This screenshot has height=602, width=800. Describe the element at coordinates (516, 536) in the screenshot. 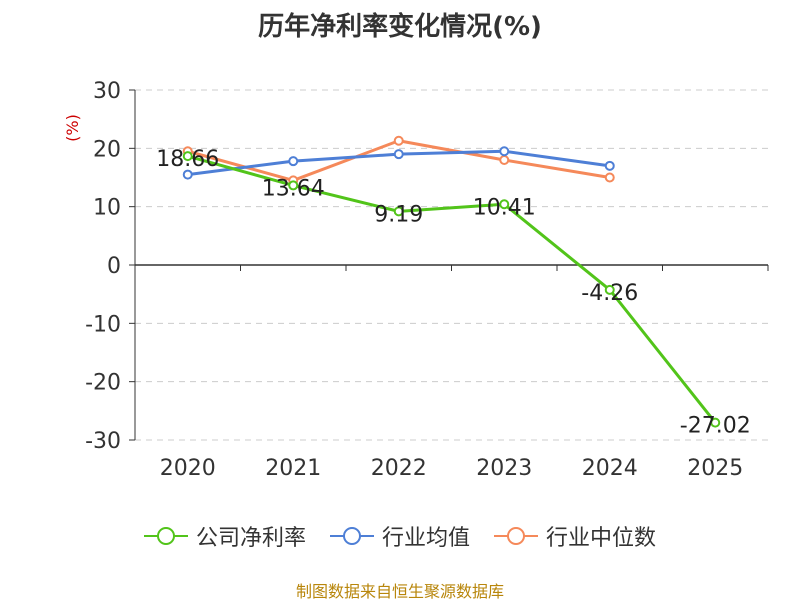

I see `legend-industry-median-icon` at that location.